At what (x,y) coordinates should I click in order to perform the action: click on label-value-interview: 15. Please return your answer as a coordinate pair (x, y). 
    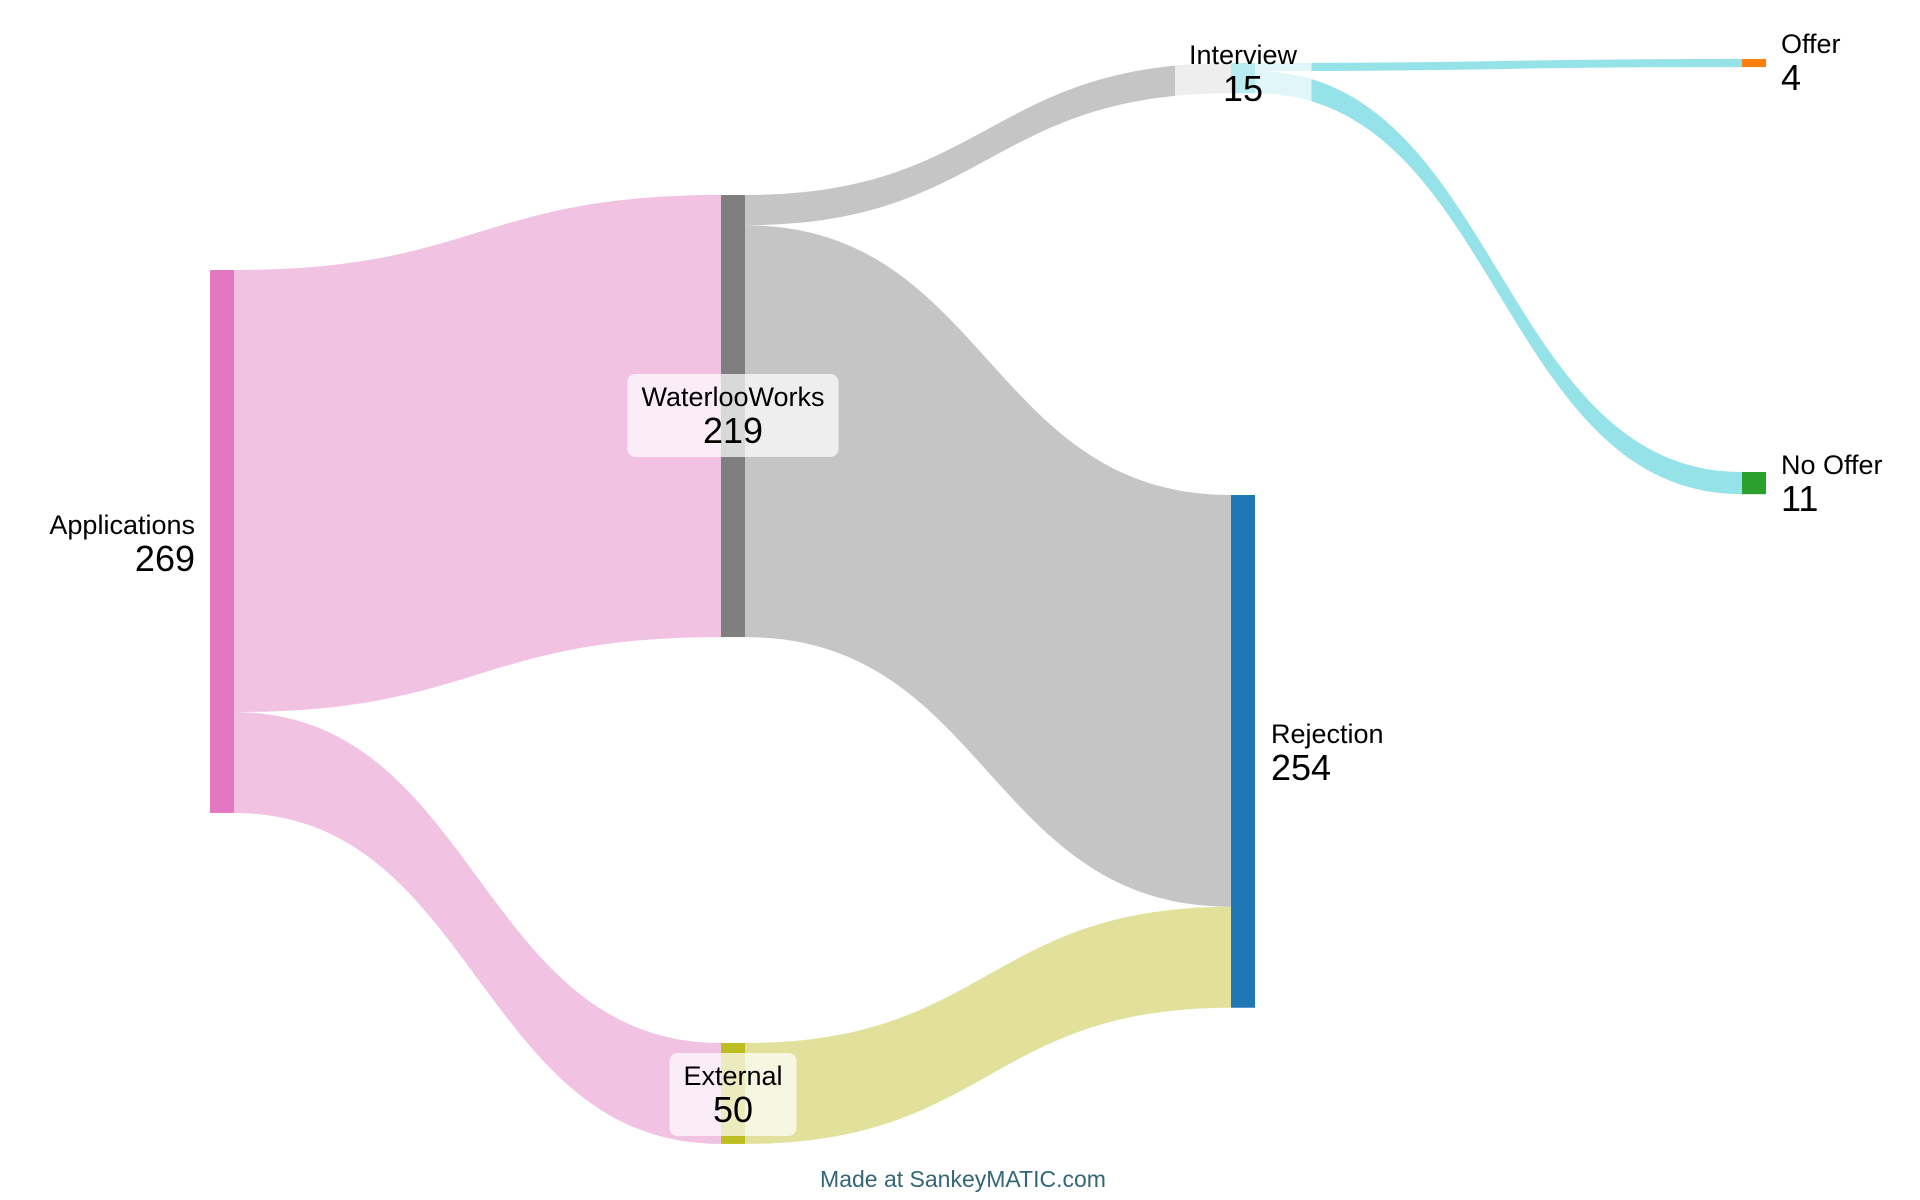
    Looking at the image, I should click on (1243, 88).